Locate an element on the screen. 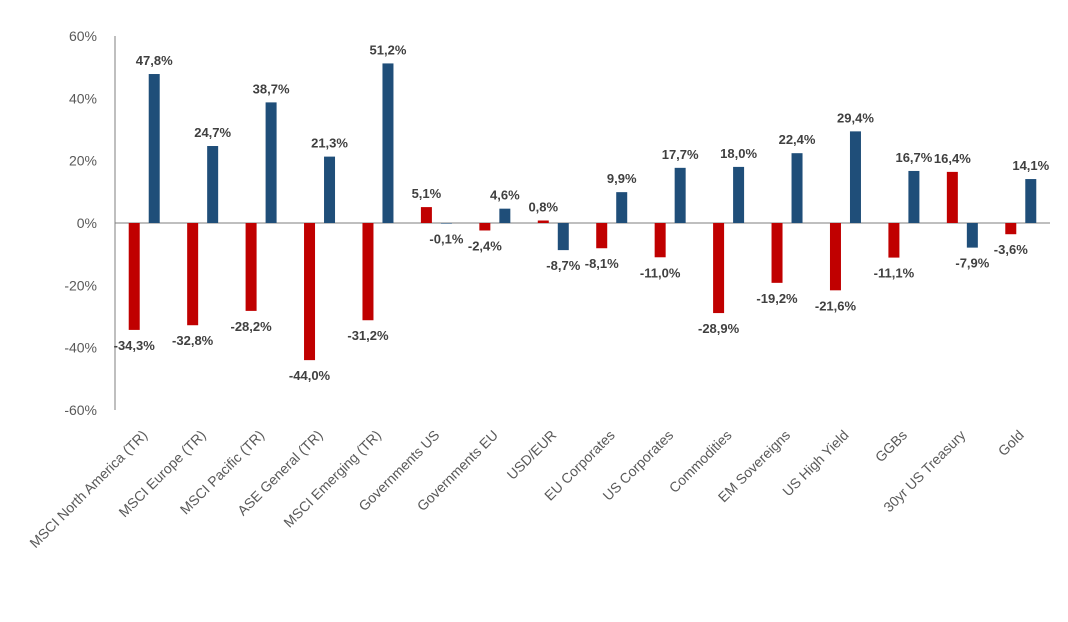 The image size is (1068, 622). data-label: -28,9% is located at coordinates (719, 328).